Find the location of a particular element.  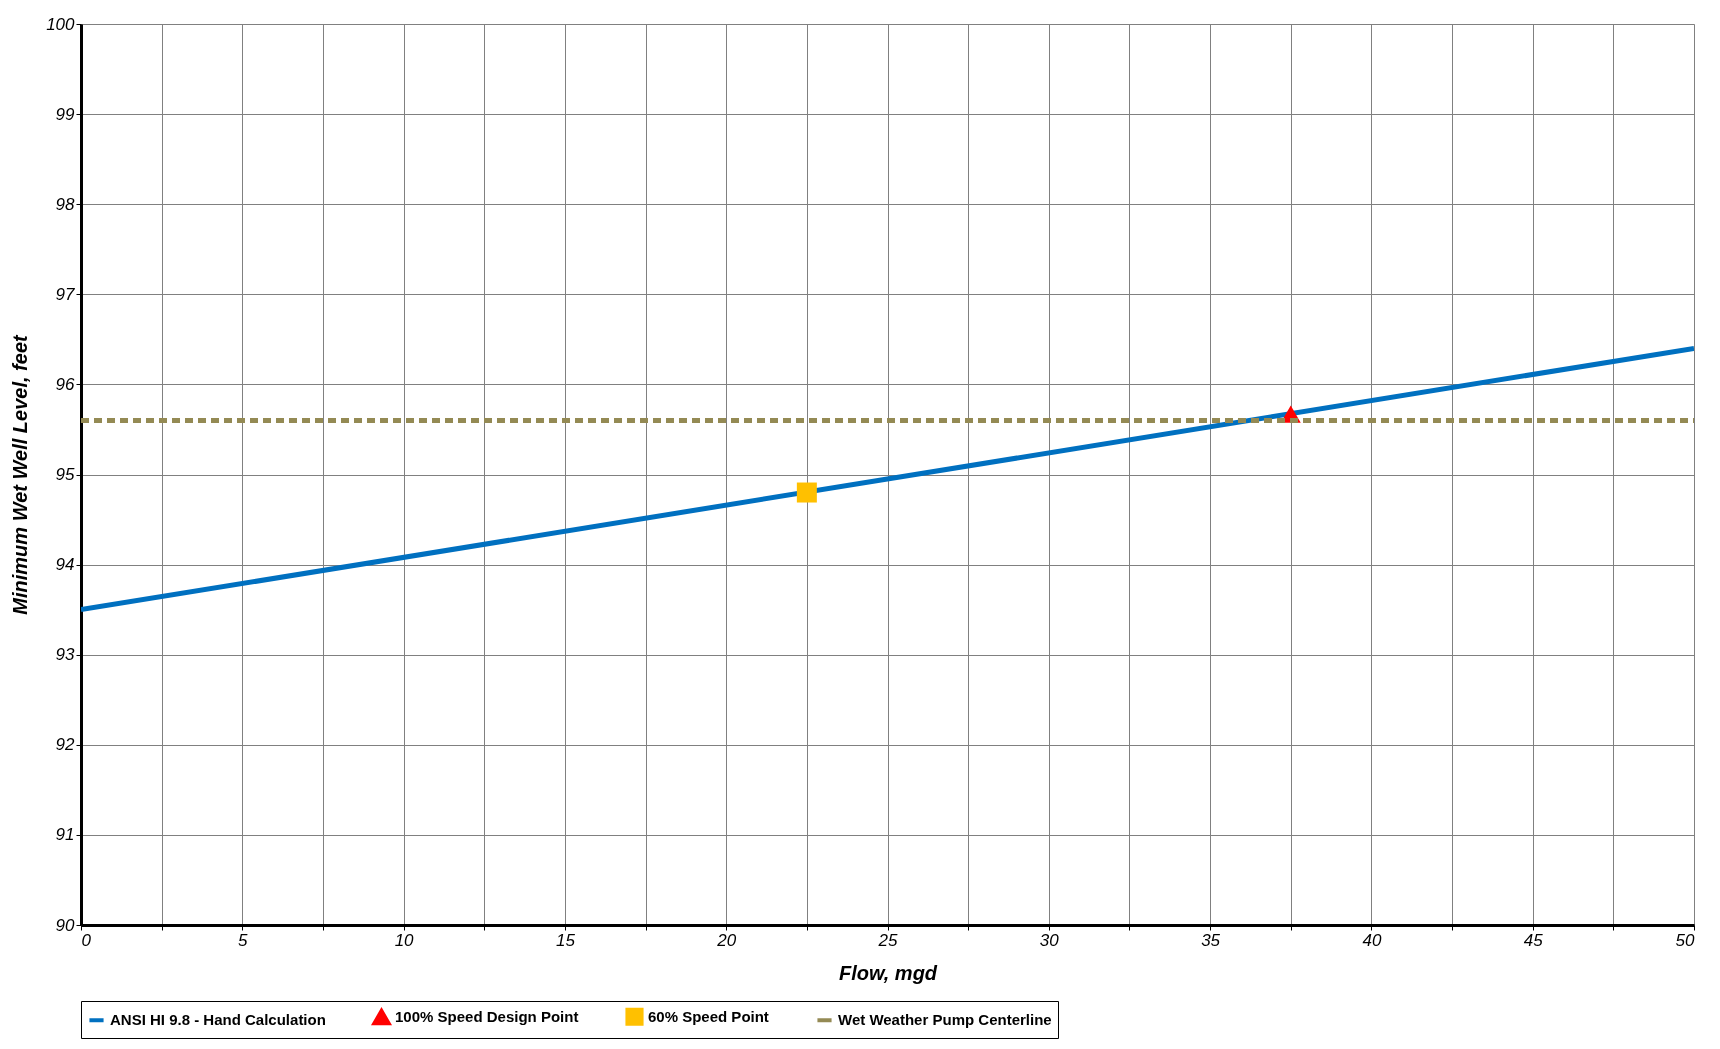

y-tick-label: 95 is located at coordinates (65, 474).